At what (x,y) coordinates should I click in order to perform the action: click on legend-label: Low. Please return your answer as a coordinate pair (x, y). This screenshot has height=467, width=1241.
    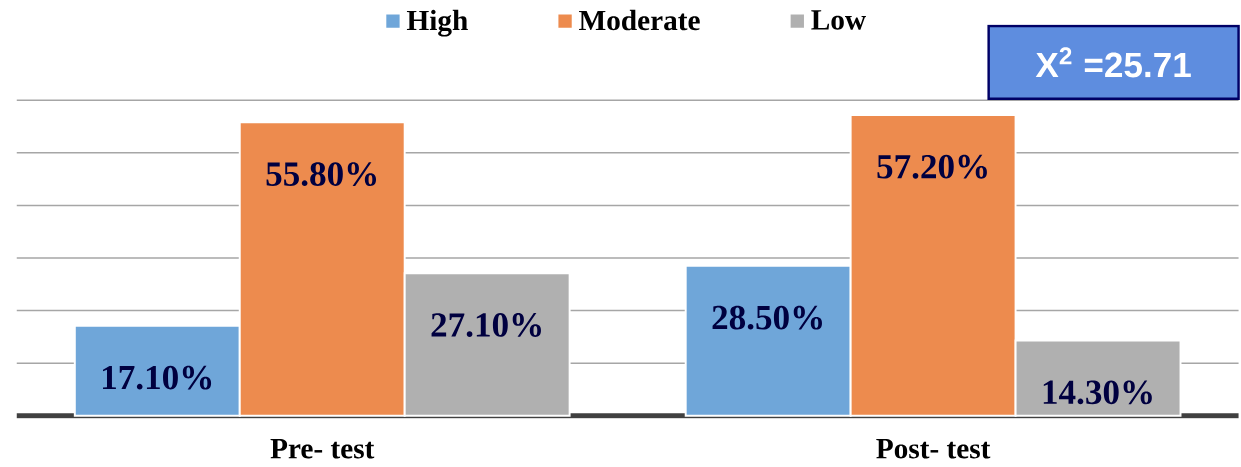
    Looking at the image, I should click on (838, 20).